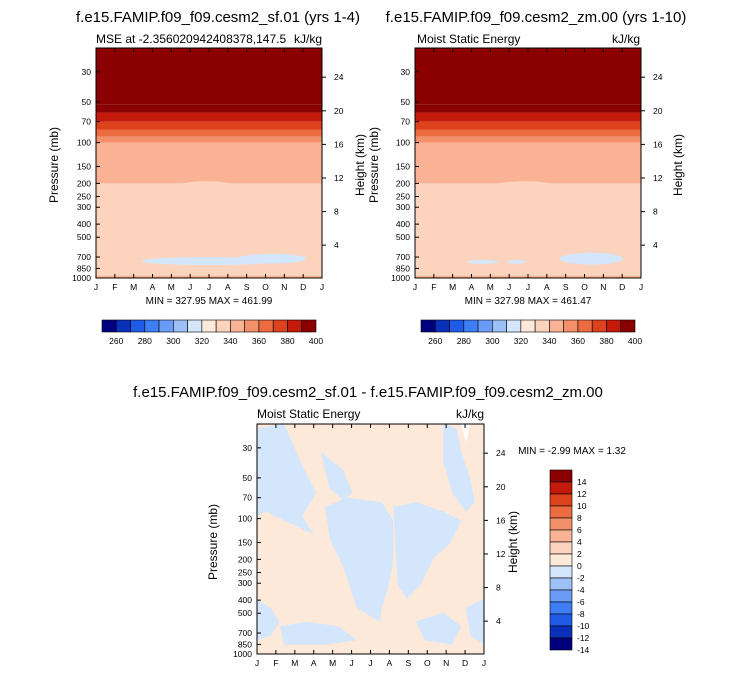 The width and height of the screenshot is (733, 677). I want to click on panel-1-ytick-label: 1000, so click(81, 278).